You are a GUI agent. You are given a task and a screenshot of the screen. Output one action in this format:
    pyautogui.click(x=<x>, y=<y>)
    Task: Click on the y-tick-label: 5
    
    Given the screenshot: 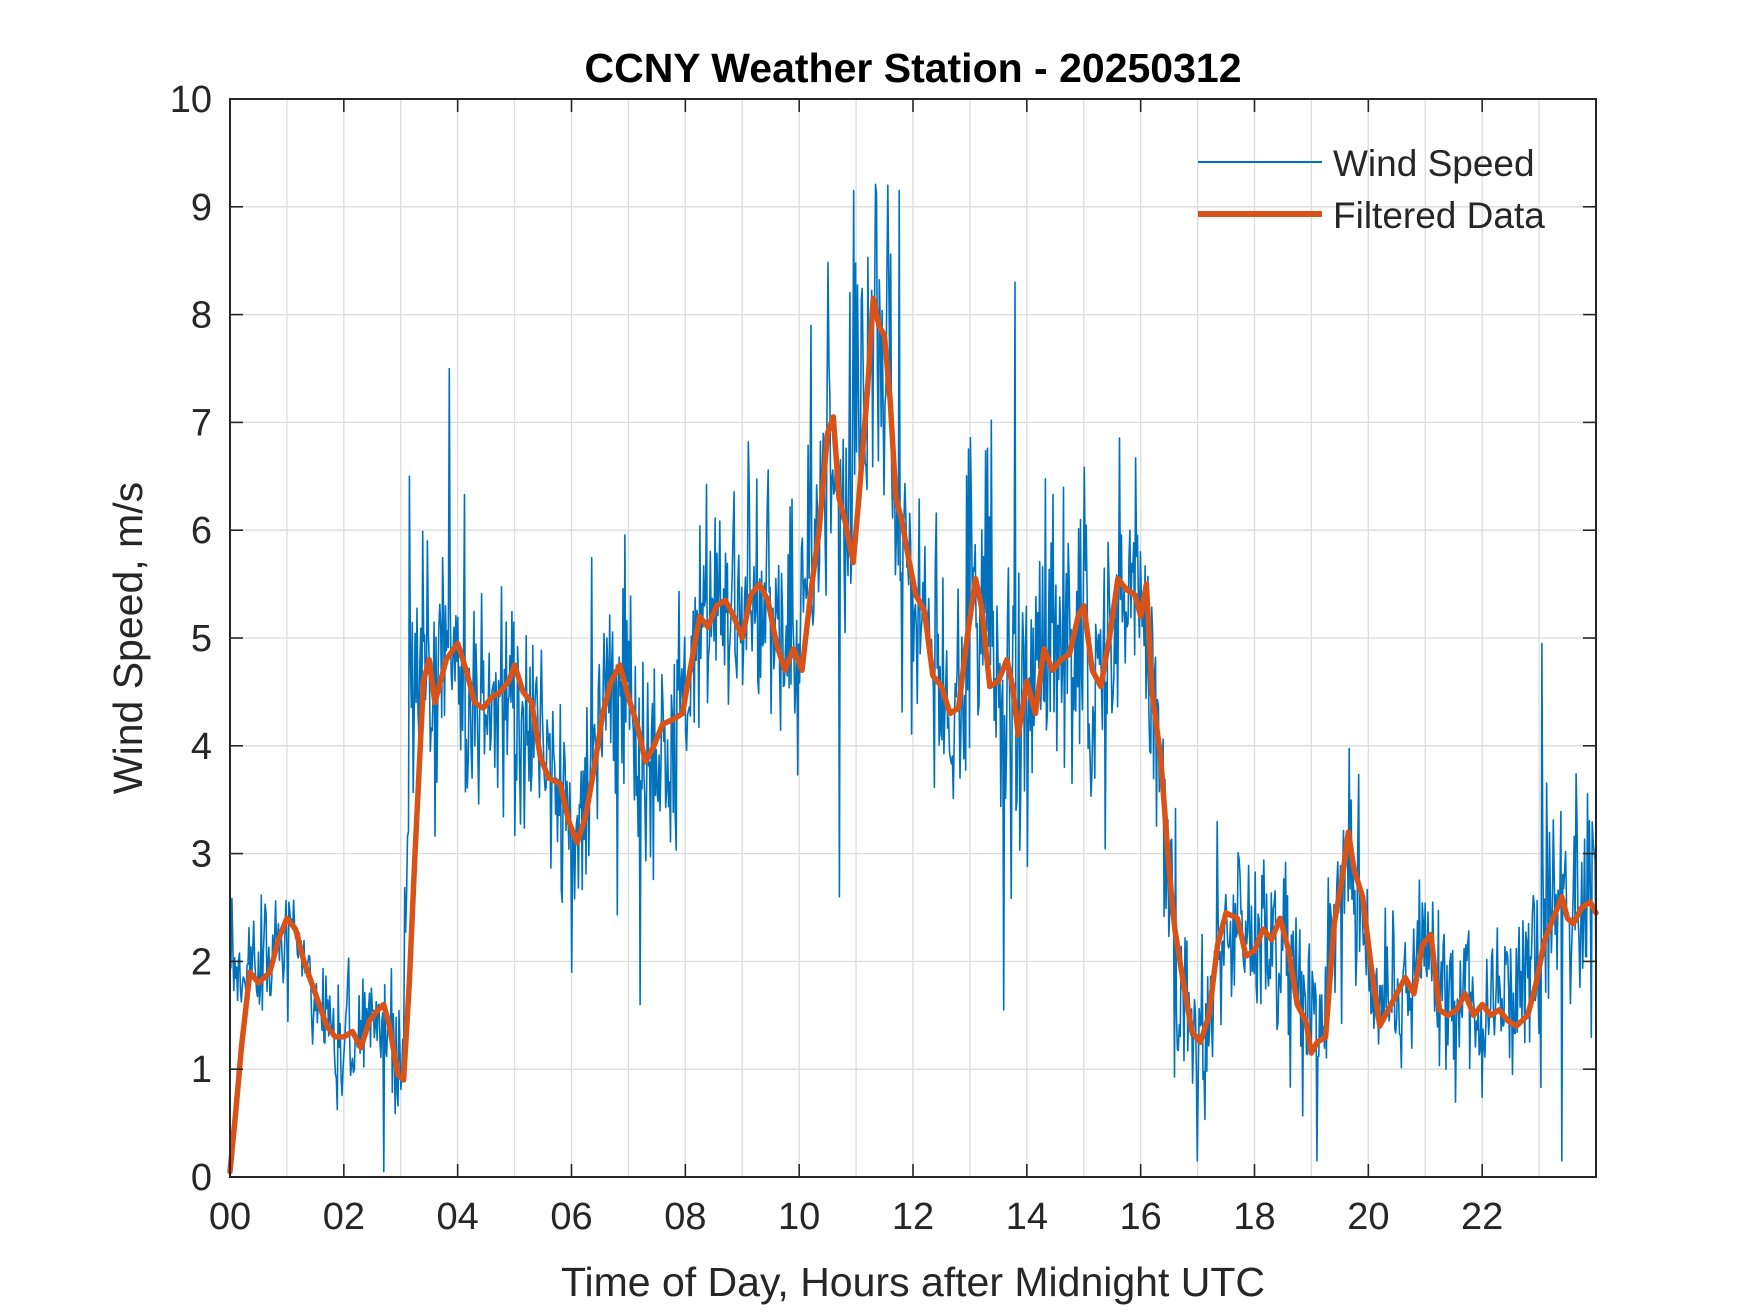 What is the action you would take?
    pyautogui.click(x=201, y=639)
    